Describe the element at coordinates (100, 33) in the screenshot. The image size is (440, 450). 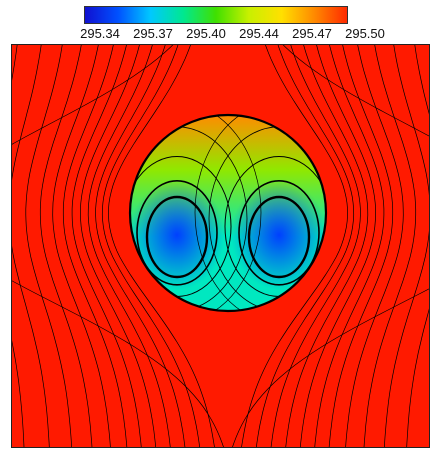
I see `colorbar-tick-label: 295.34` at that location.